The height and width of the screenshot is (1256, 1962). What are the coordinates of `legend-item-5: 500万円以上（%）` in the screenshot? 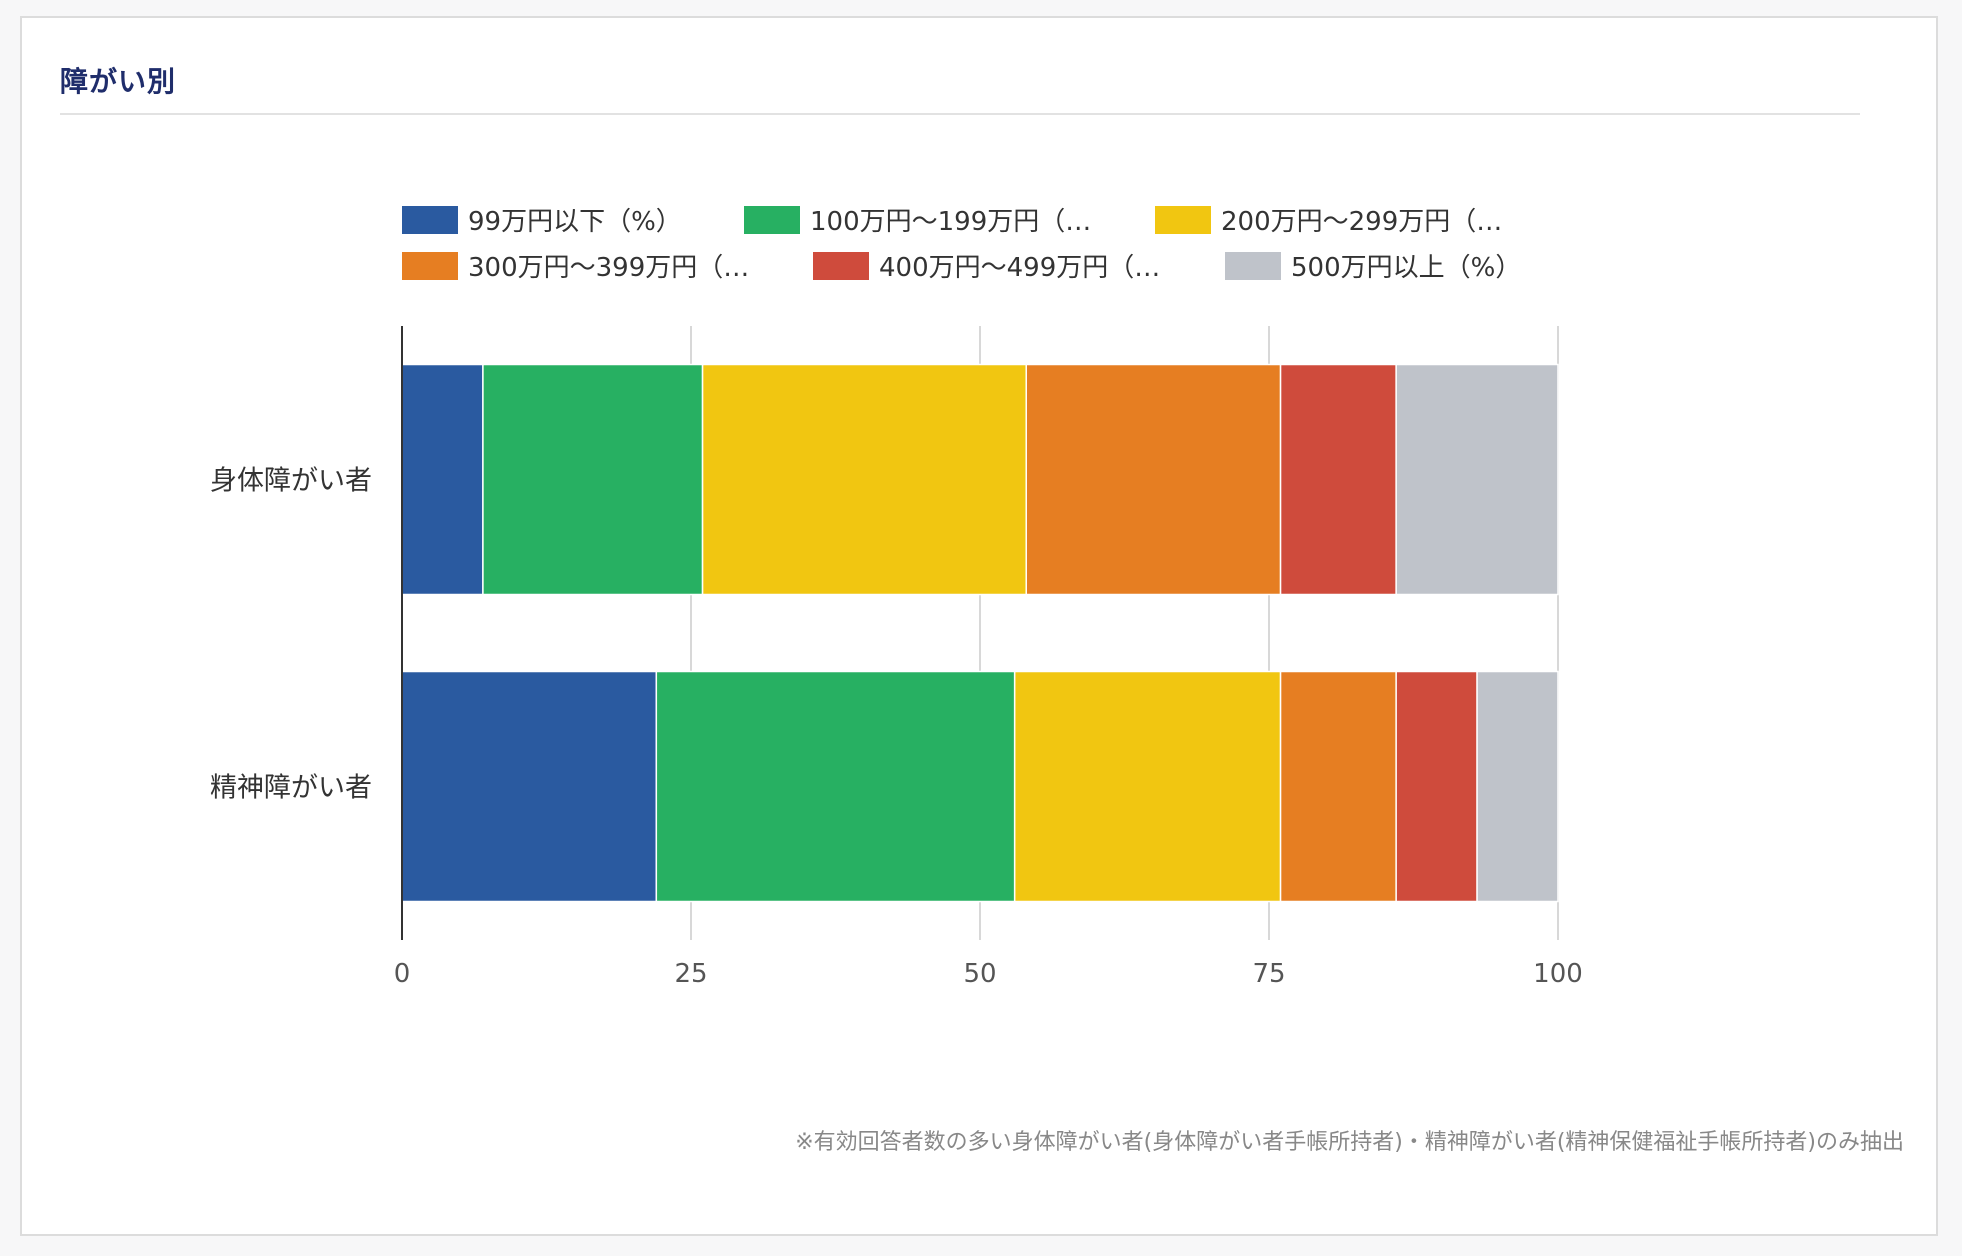 It's located at (1373, 267).